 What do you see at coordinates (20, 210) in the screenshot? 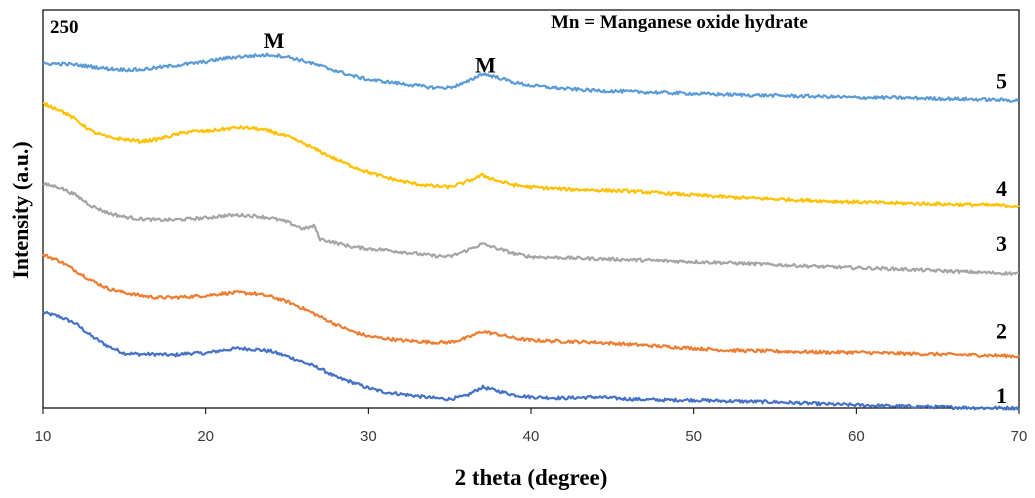
I see `y-axis-title: Intensity (a.u.)` at bounding box center [20, 210].